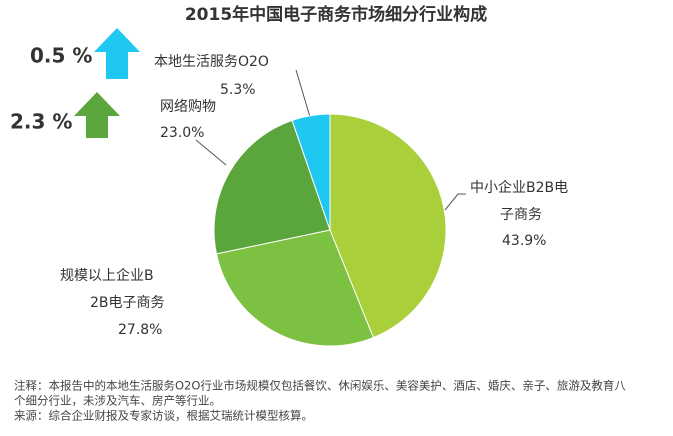 The height and width of the screenshot is (436, 673). I want to click on leader-lines, so click(330, 140).